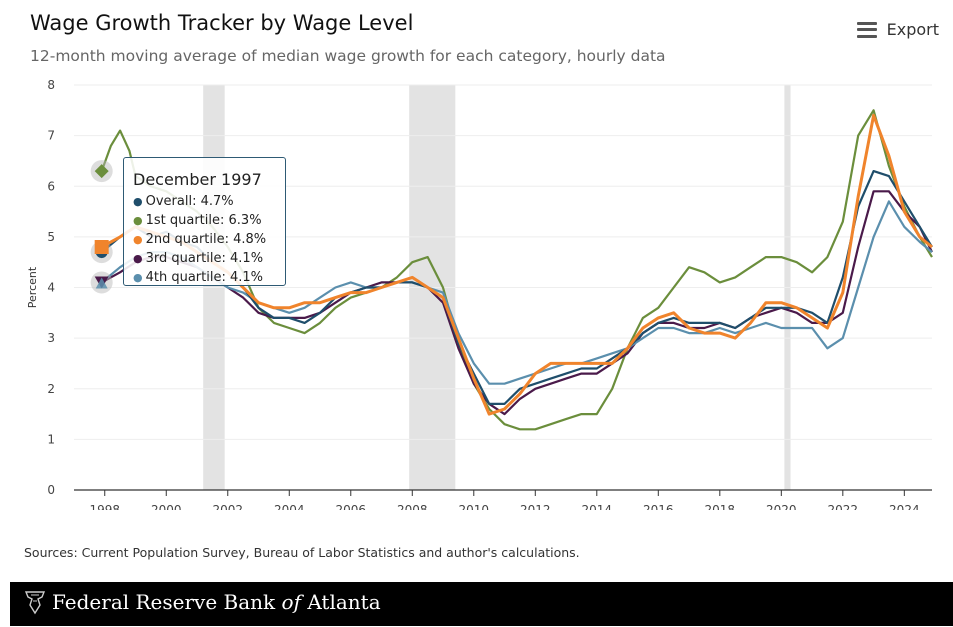 This screenshot has width=953, height=627. Describe the element at coordinates (51, 490) in the screenshot. I see `y-tick-label-0: 0` at that location.